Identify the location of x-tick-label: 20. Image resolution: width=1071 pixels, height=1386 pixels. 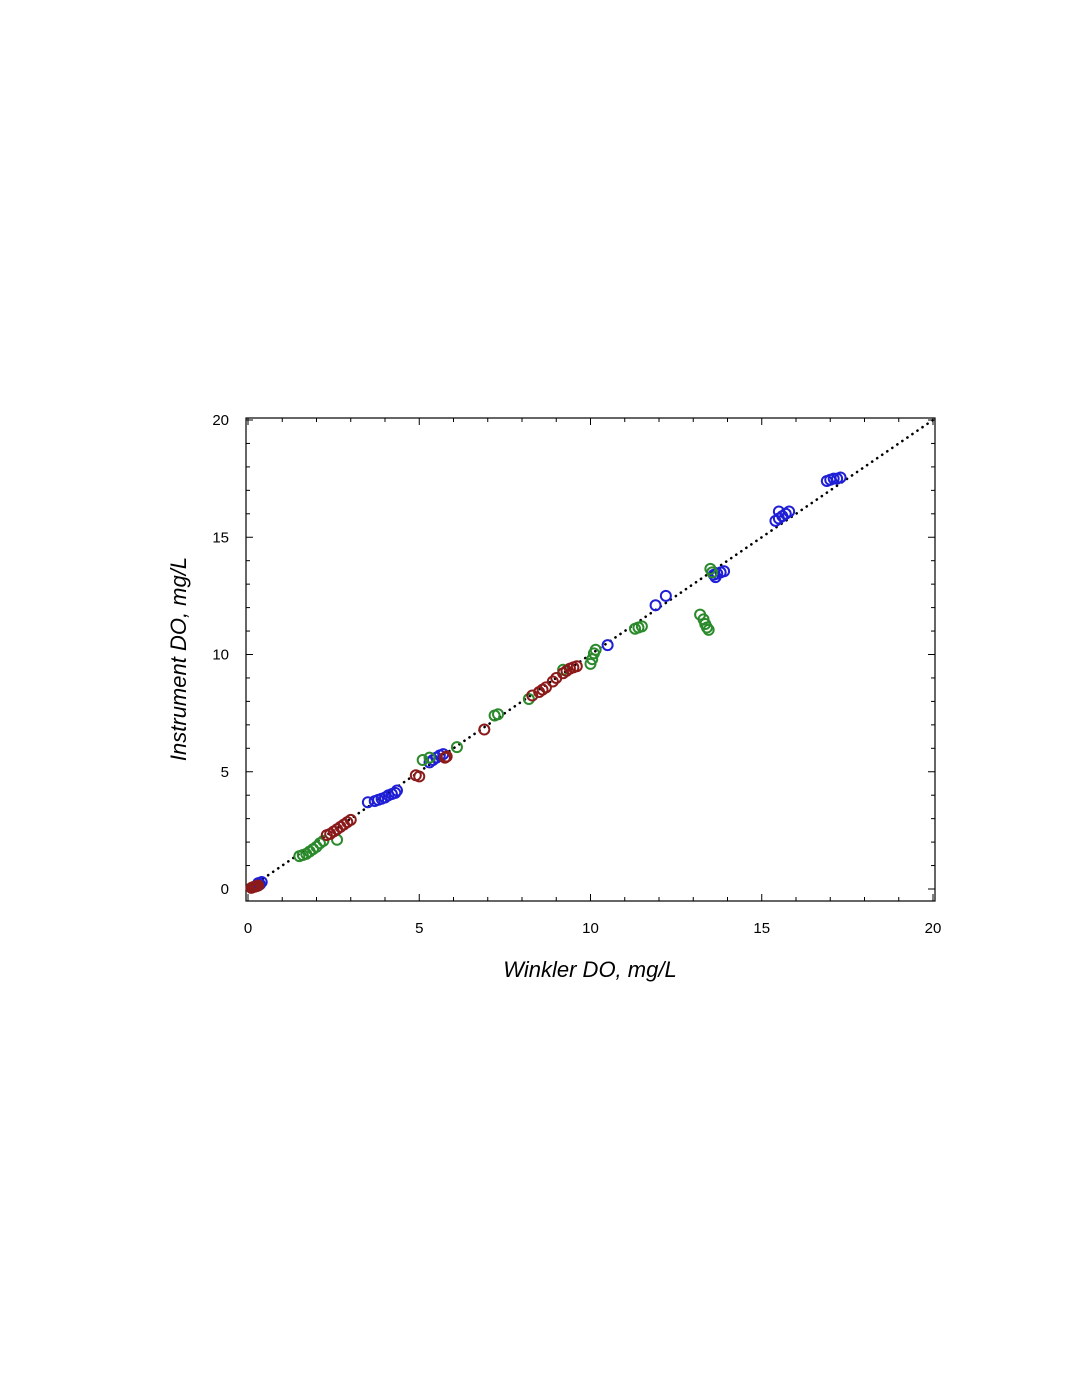
(933, 928).